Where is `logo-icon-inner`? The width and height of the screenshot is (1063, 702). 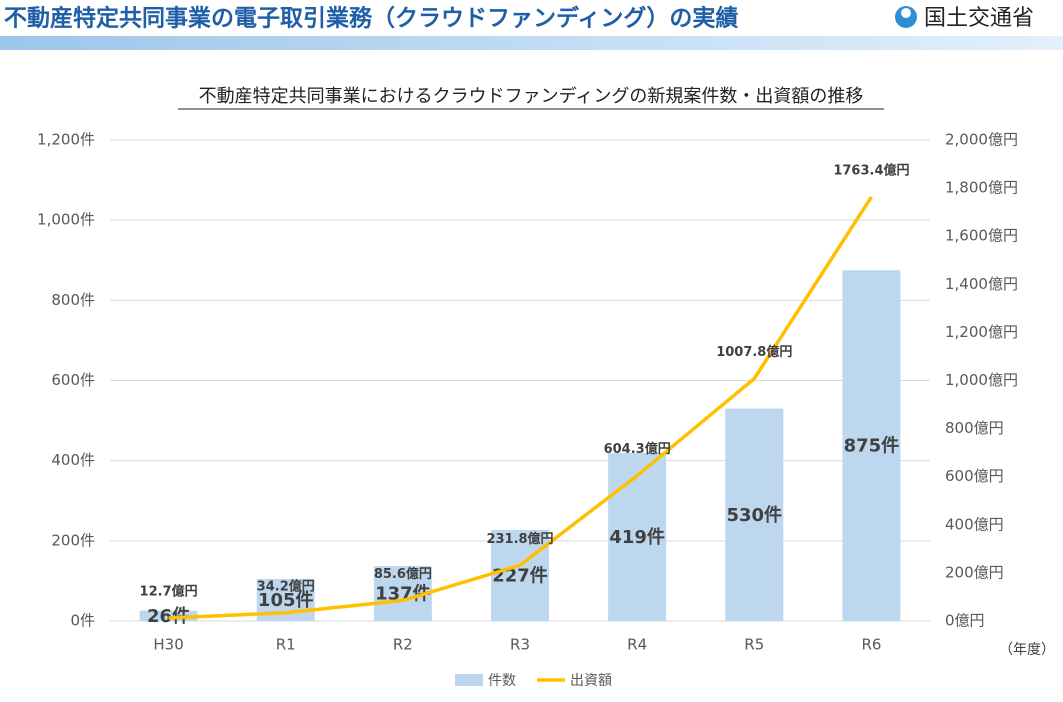 logo-icon-inner is located at coordinates (906, 13).